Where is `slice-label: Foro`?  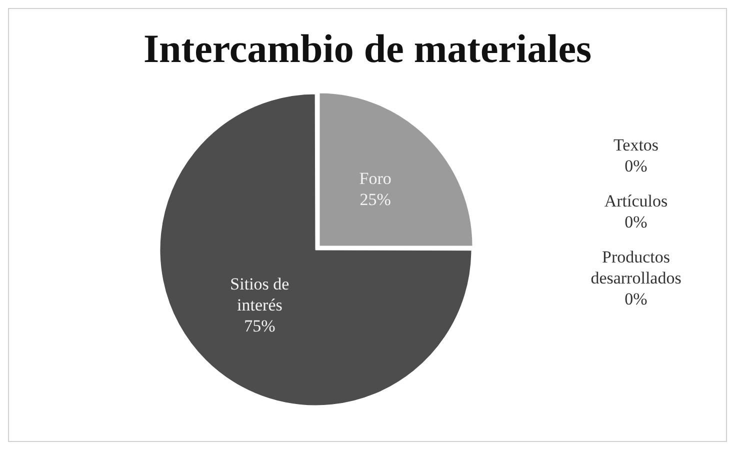
slice-label: Foro is located at coordinates (375, 178).